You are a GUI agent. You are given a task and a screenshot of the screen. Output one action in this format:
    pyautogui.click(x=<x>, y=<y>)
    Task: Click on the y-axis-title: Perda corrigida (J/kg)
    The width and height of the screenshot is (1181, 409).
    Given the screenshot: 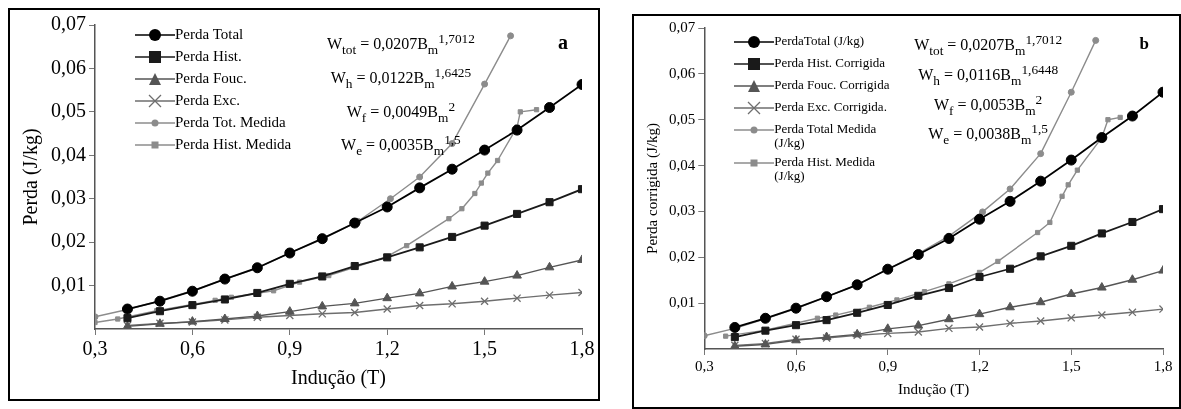 What is the action you would take?
    pyautogui.click(x=652, y=188)
    